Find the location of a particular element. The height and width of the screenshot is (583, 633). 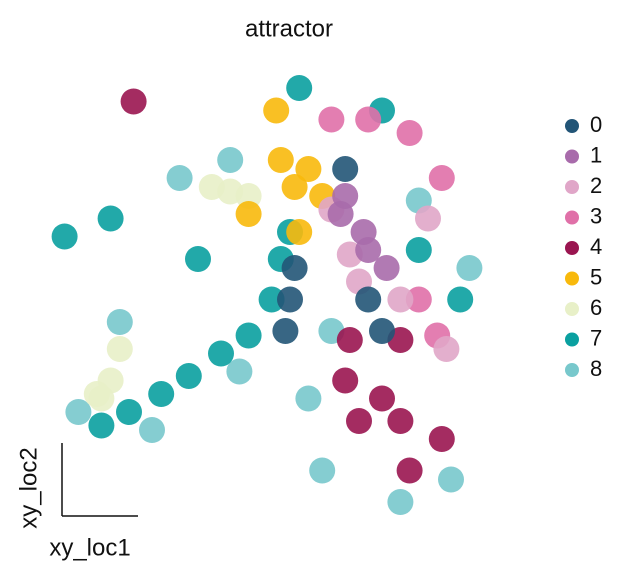

legend-label: 6 is located at coordinates (596, 307).